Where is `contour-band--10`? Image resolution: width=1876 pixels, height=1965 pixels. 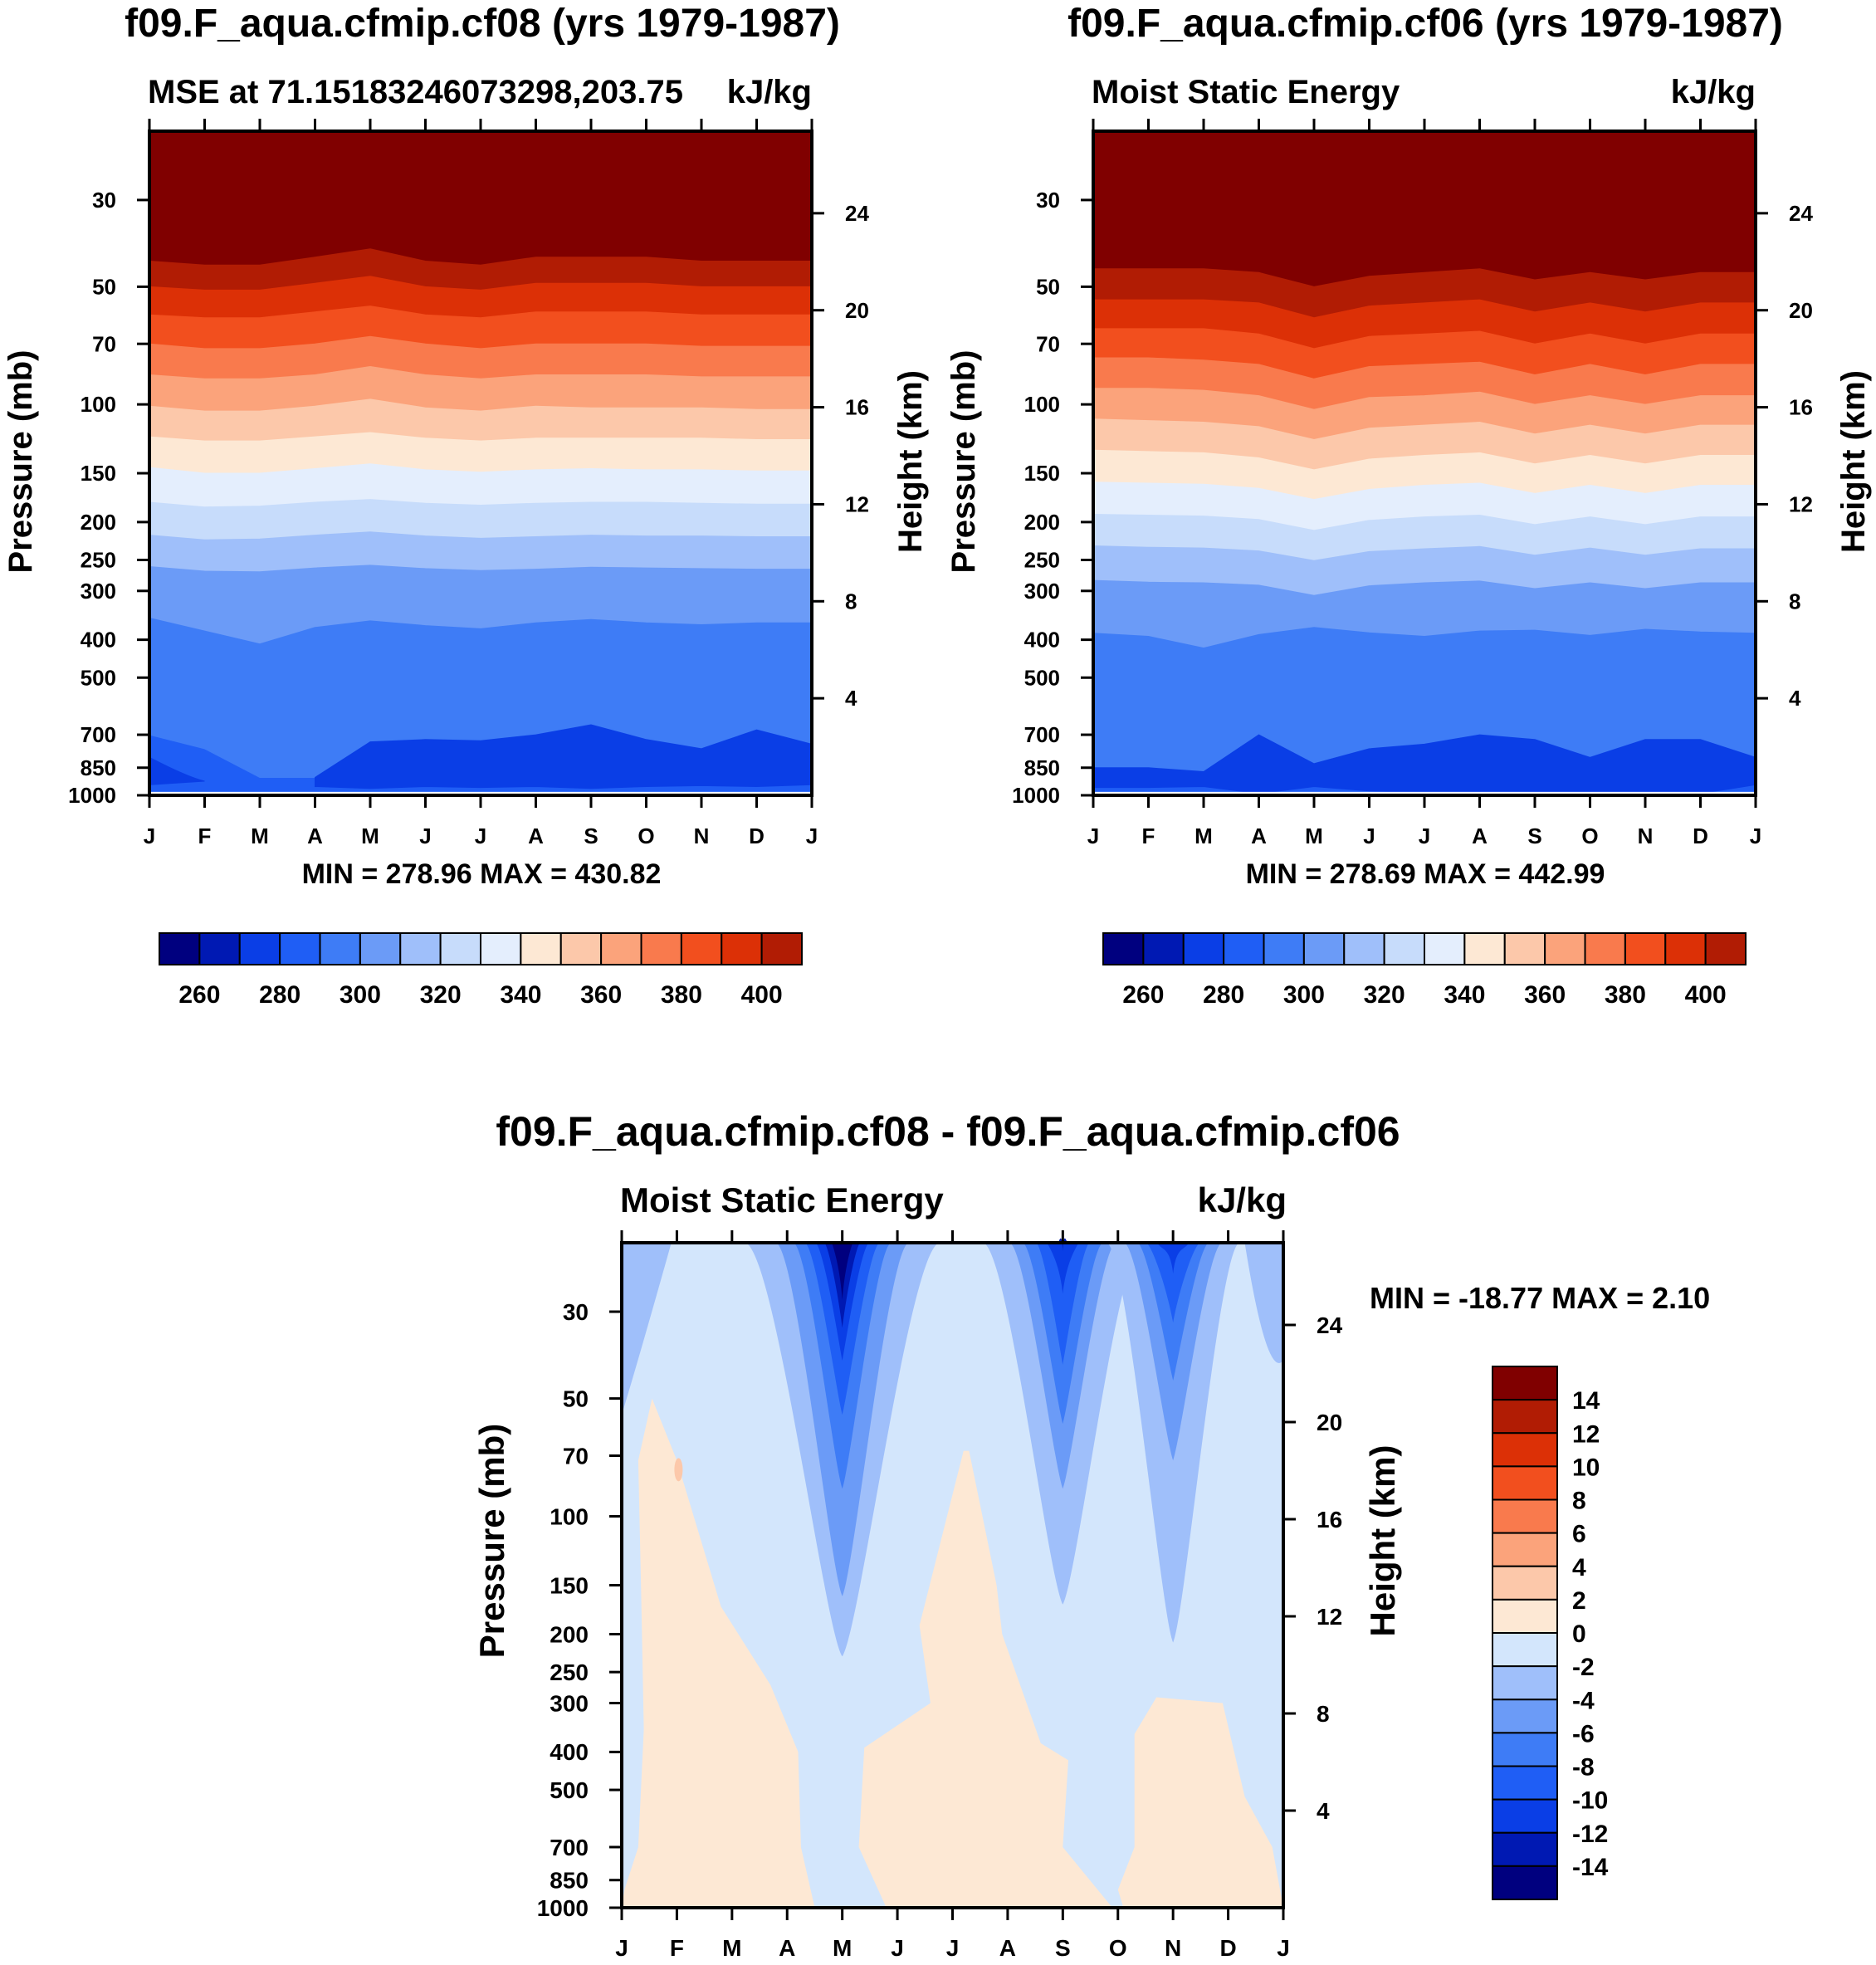
contour-band--10 is located at coordinates (1063, 1268).